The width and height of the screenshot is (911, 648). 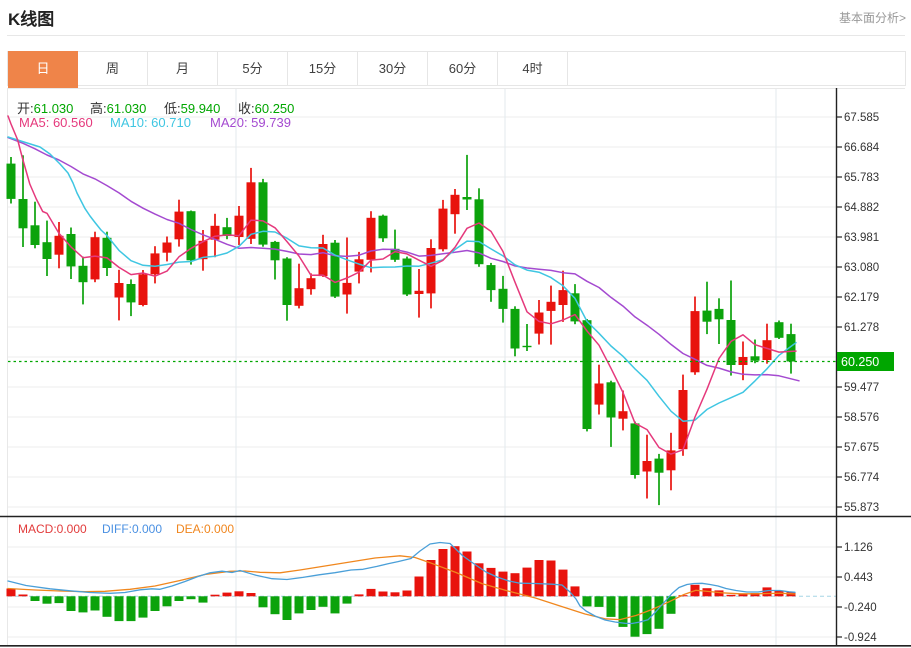 What do you see at coordinates (862, 148) in the screenshot?
I see `svg-text: 66.684` at bounding box center [862, 148].